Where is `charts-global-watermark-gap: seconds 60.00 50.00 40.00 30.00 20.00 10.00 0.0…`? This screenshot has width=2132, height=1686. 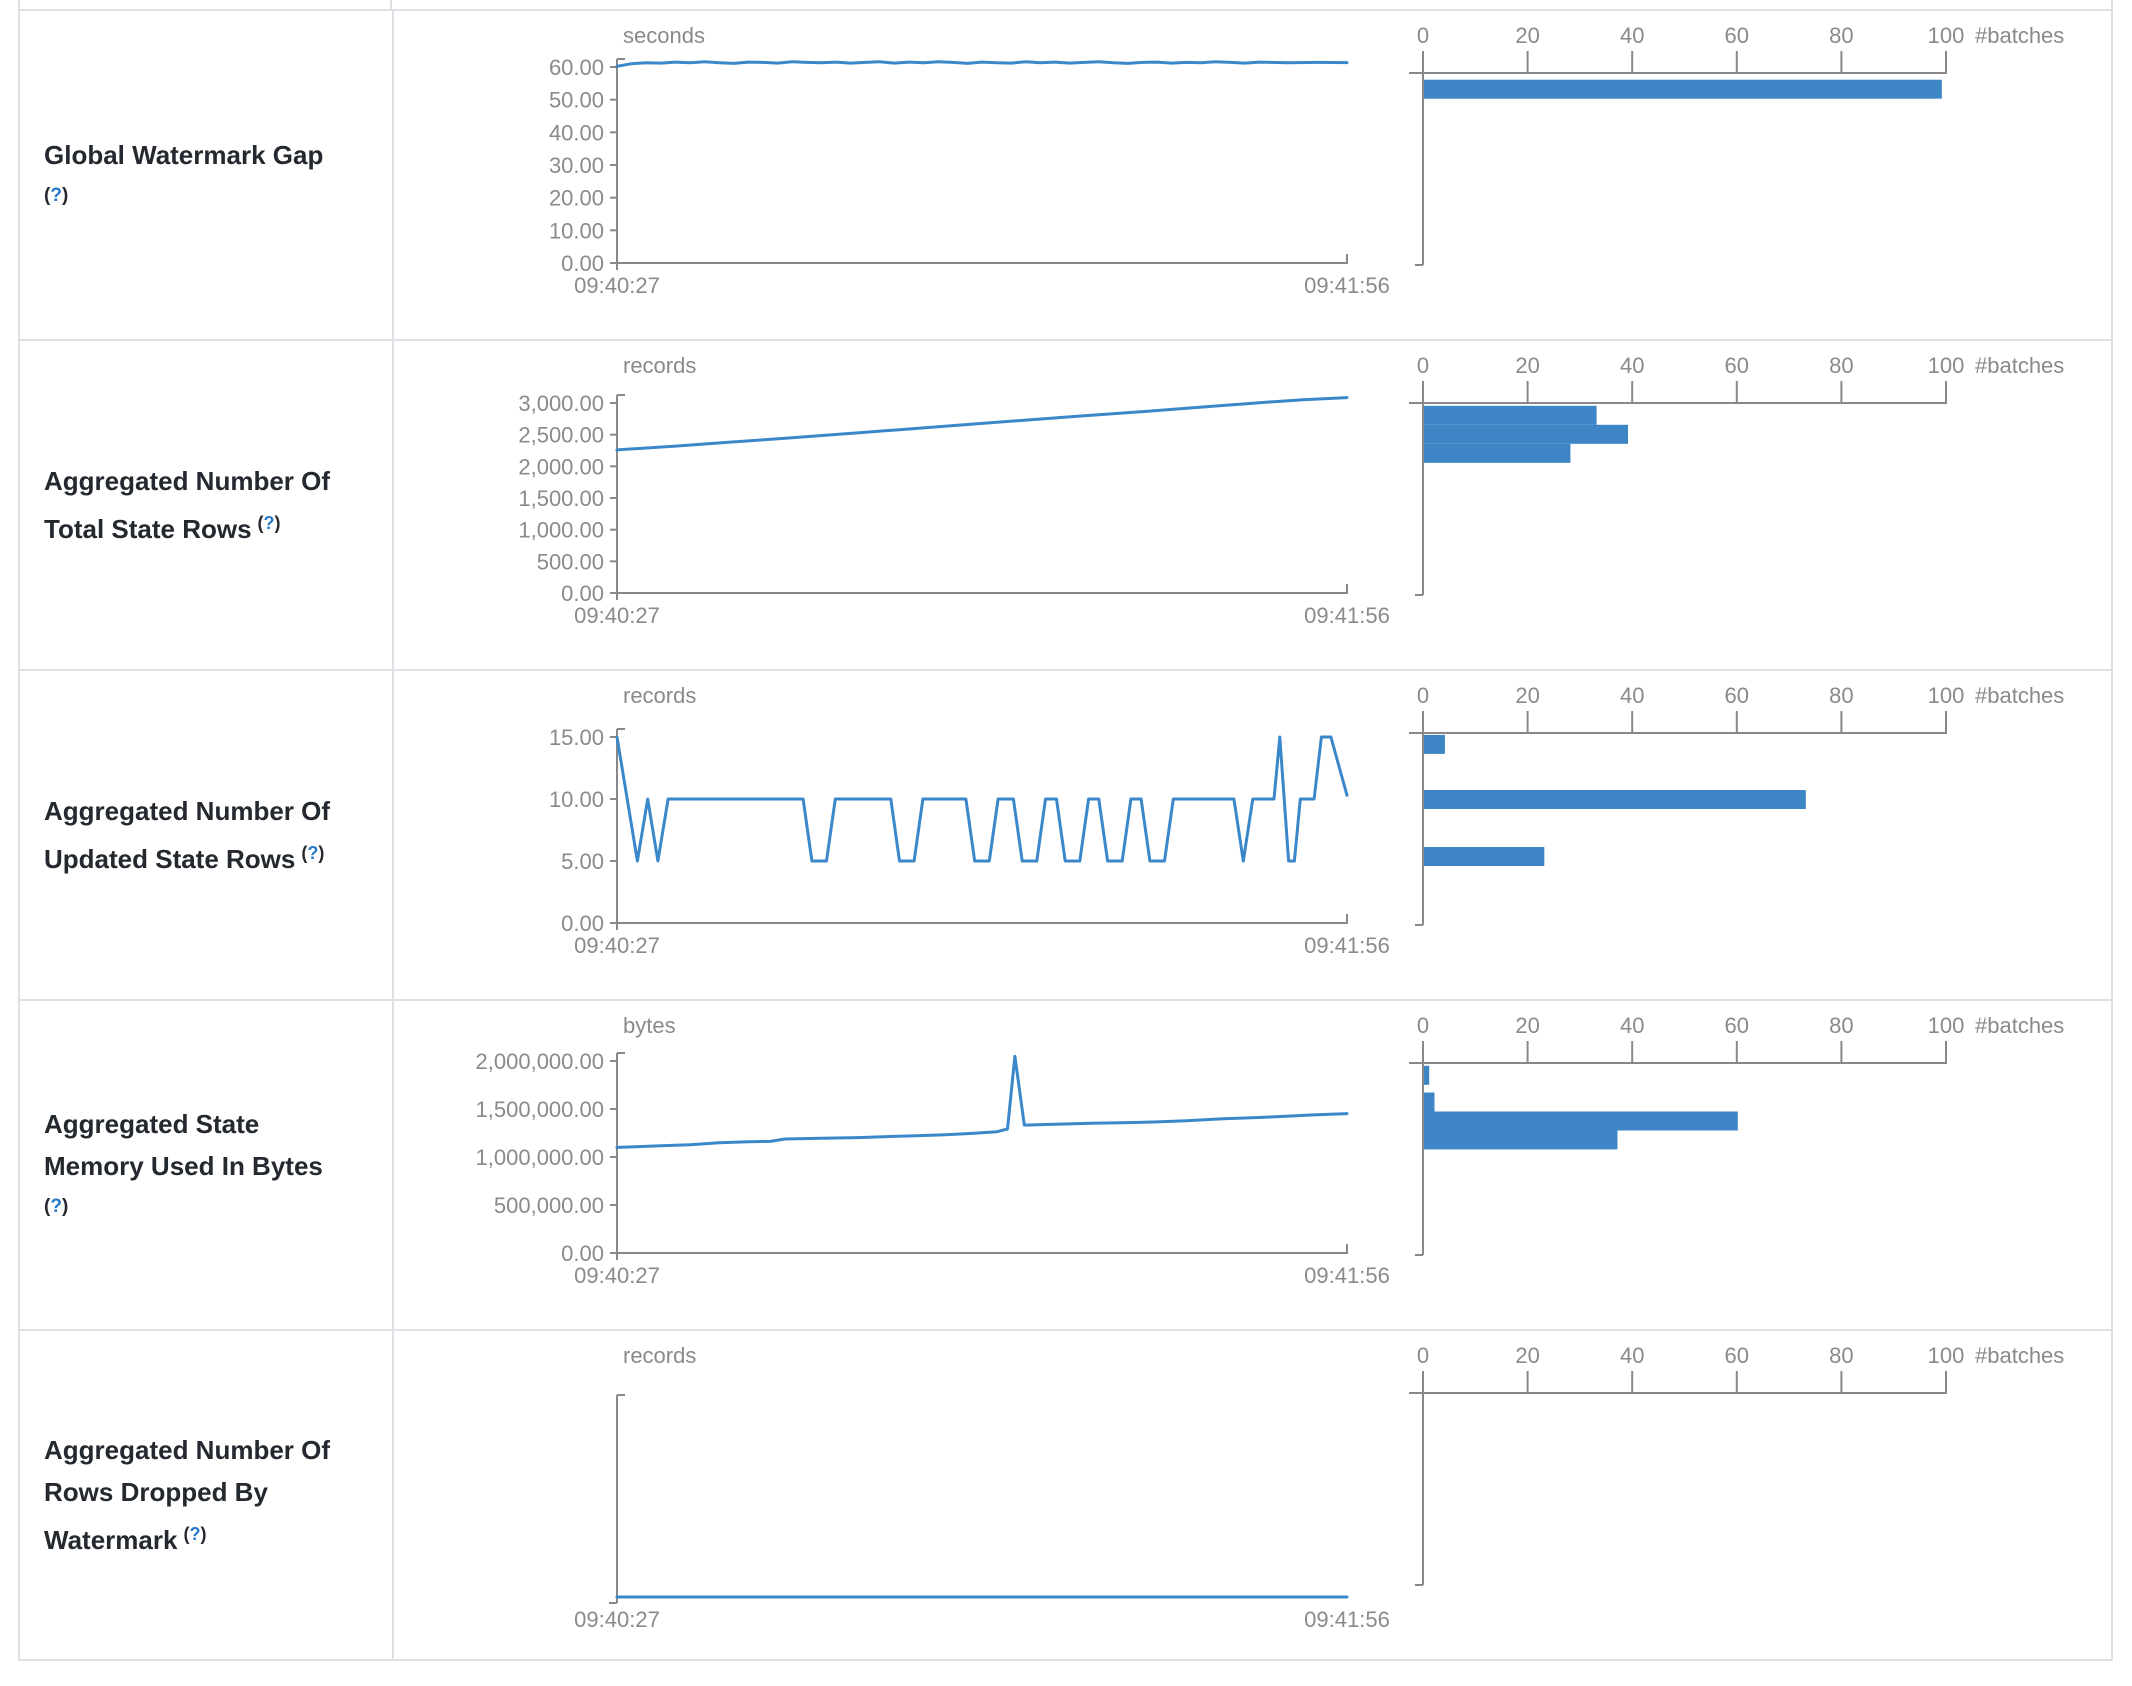
charts-global-watermark-gap: seconds 60.00 50.00 40.00 30.00 20.00 10.00 0.0… is located at coordinates (1306, 160).